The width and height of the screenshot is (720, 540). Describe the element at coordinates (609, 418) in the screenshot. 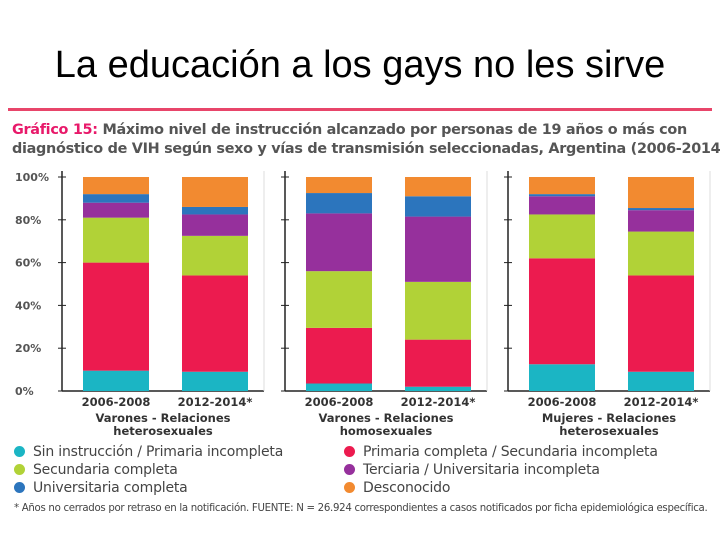

I see `group-label: Mujeres - Relaciones` at that location.